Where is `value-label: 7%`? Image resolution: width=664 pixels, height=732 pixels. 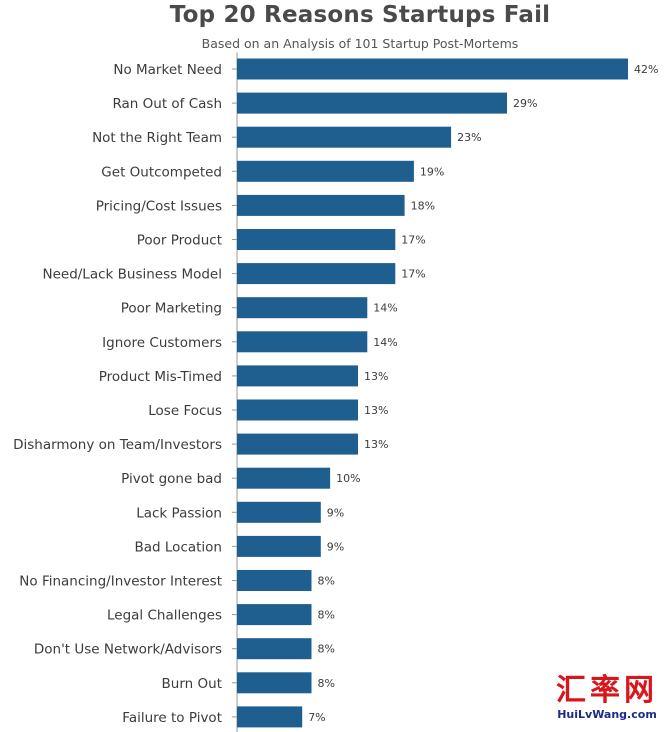
value-label: 7% is located at coordinates (316, 717).